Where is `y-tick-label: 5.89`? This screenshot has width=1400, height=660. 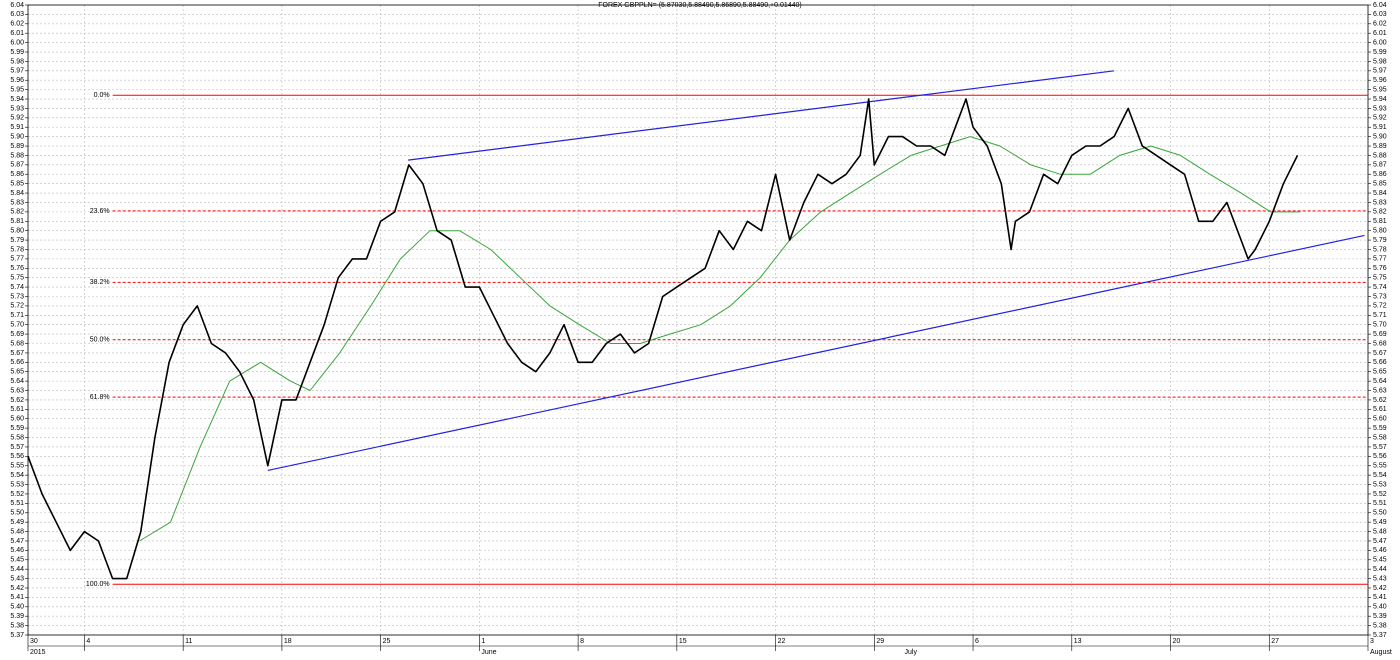 y-tick-label: 5.89 is located at coordinates (17, 146).